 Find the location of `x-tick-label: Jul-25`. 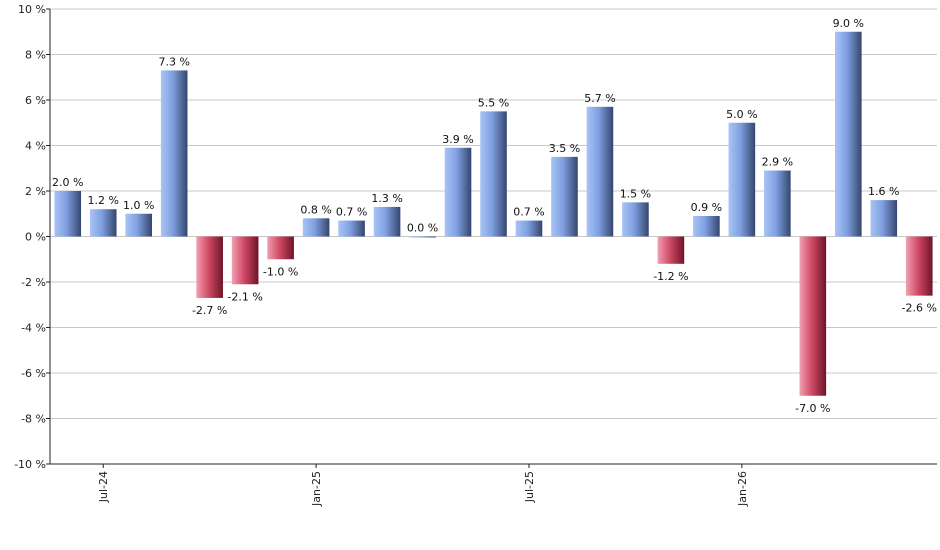

x-tick-label: Jul-25 is located at coordinates (529, 487).